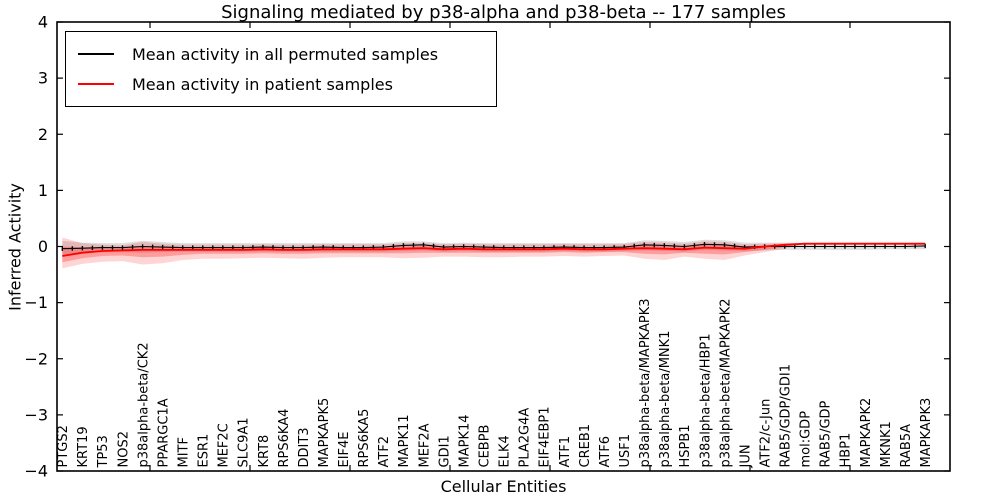  I want to click on y-axis-label: Inferred Activity, so click(15, 247).